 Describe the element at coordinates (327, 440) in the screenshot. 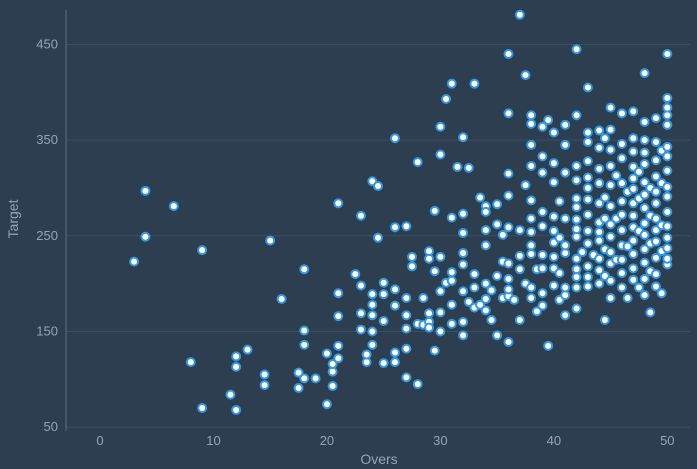

I see `x-tick-label: 20` at that location.